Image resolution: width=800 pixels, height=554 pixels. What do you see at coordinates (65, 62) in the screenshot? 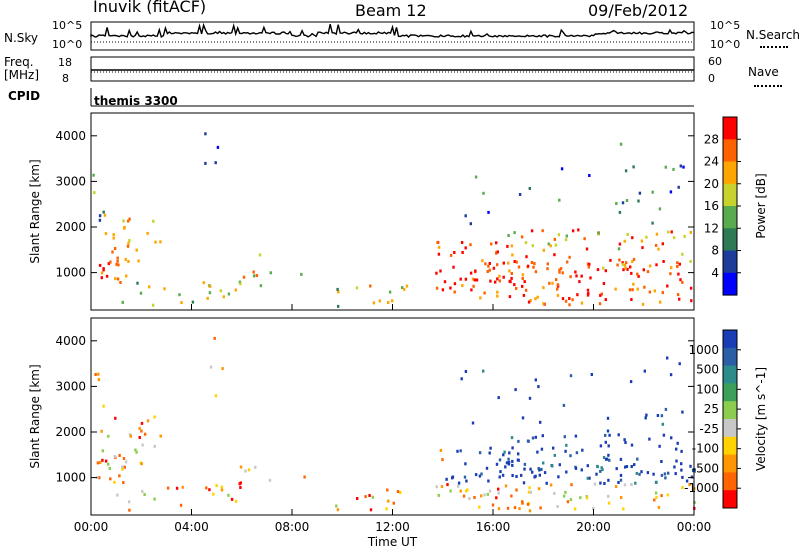
I see `freq-tick-top: 18` at bounding box center [65, 62].